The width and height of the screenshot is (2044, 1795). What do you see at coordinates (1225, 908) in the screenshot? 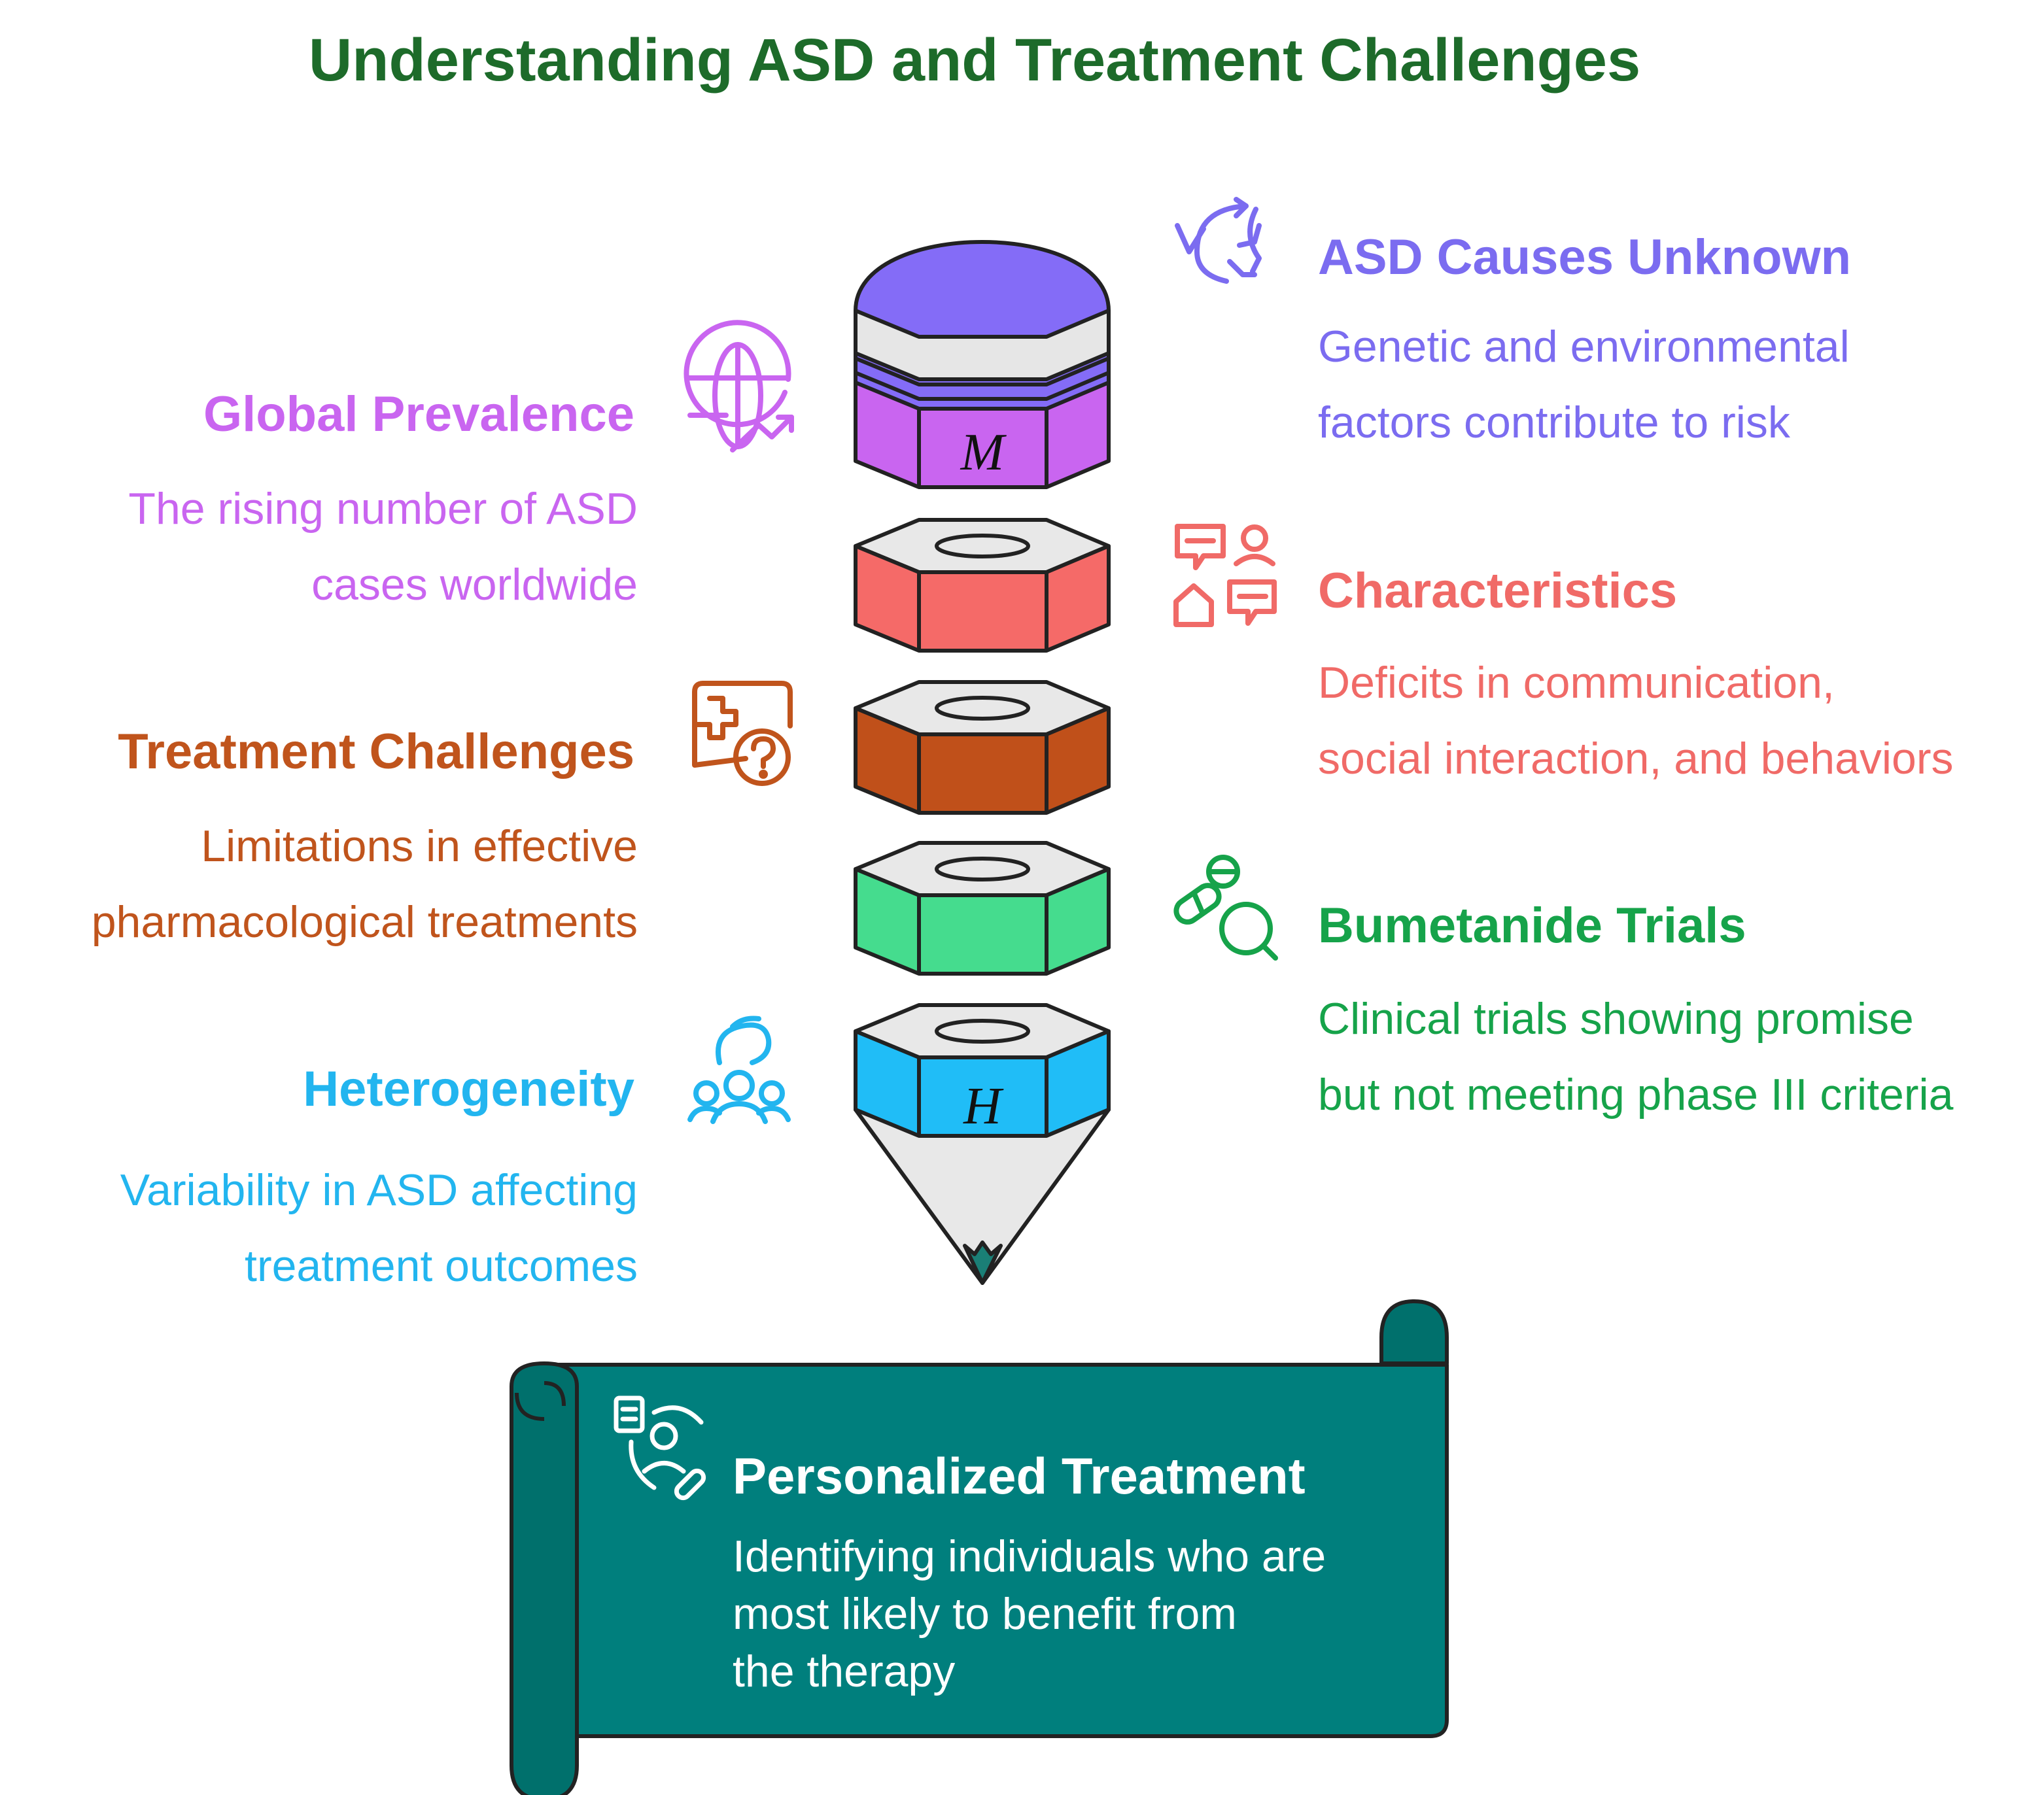
I see `pill-search-icon` at bounding box center [1225, 908].